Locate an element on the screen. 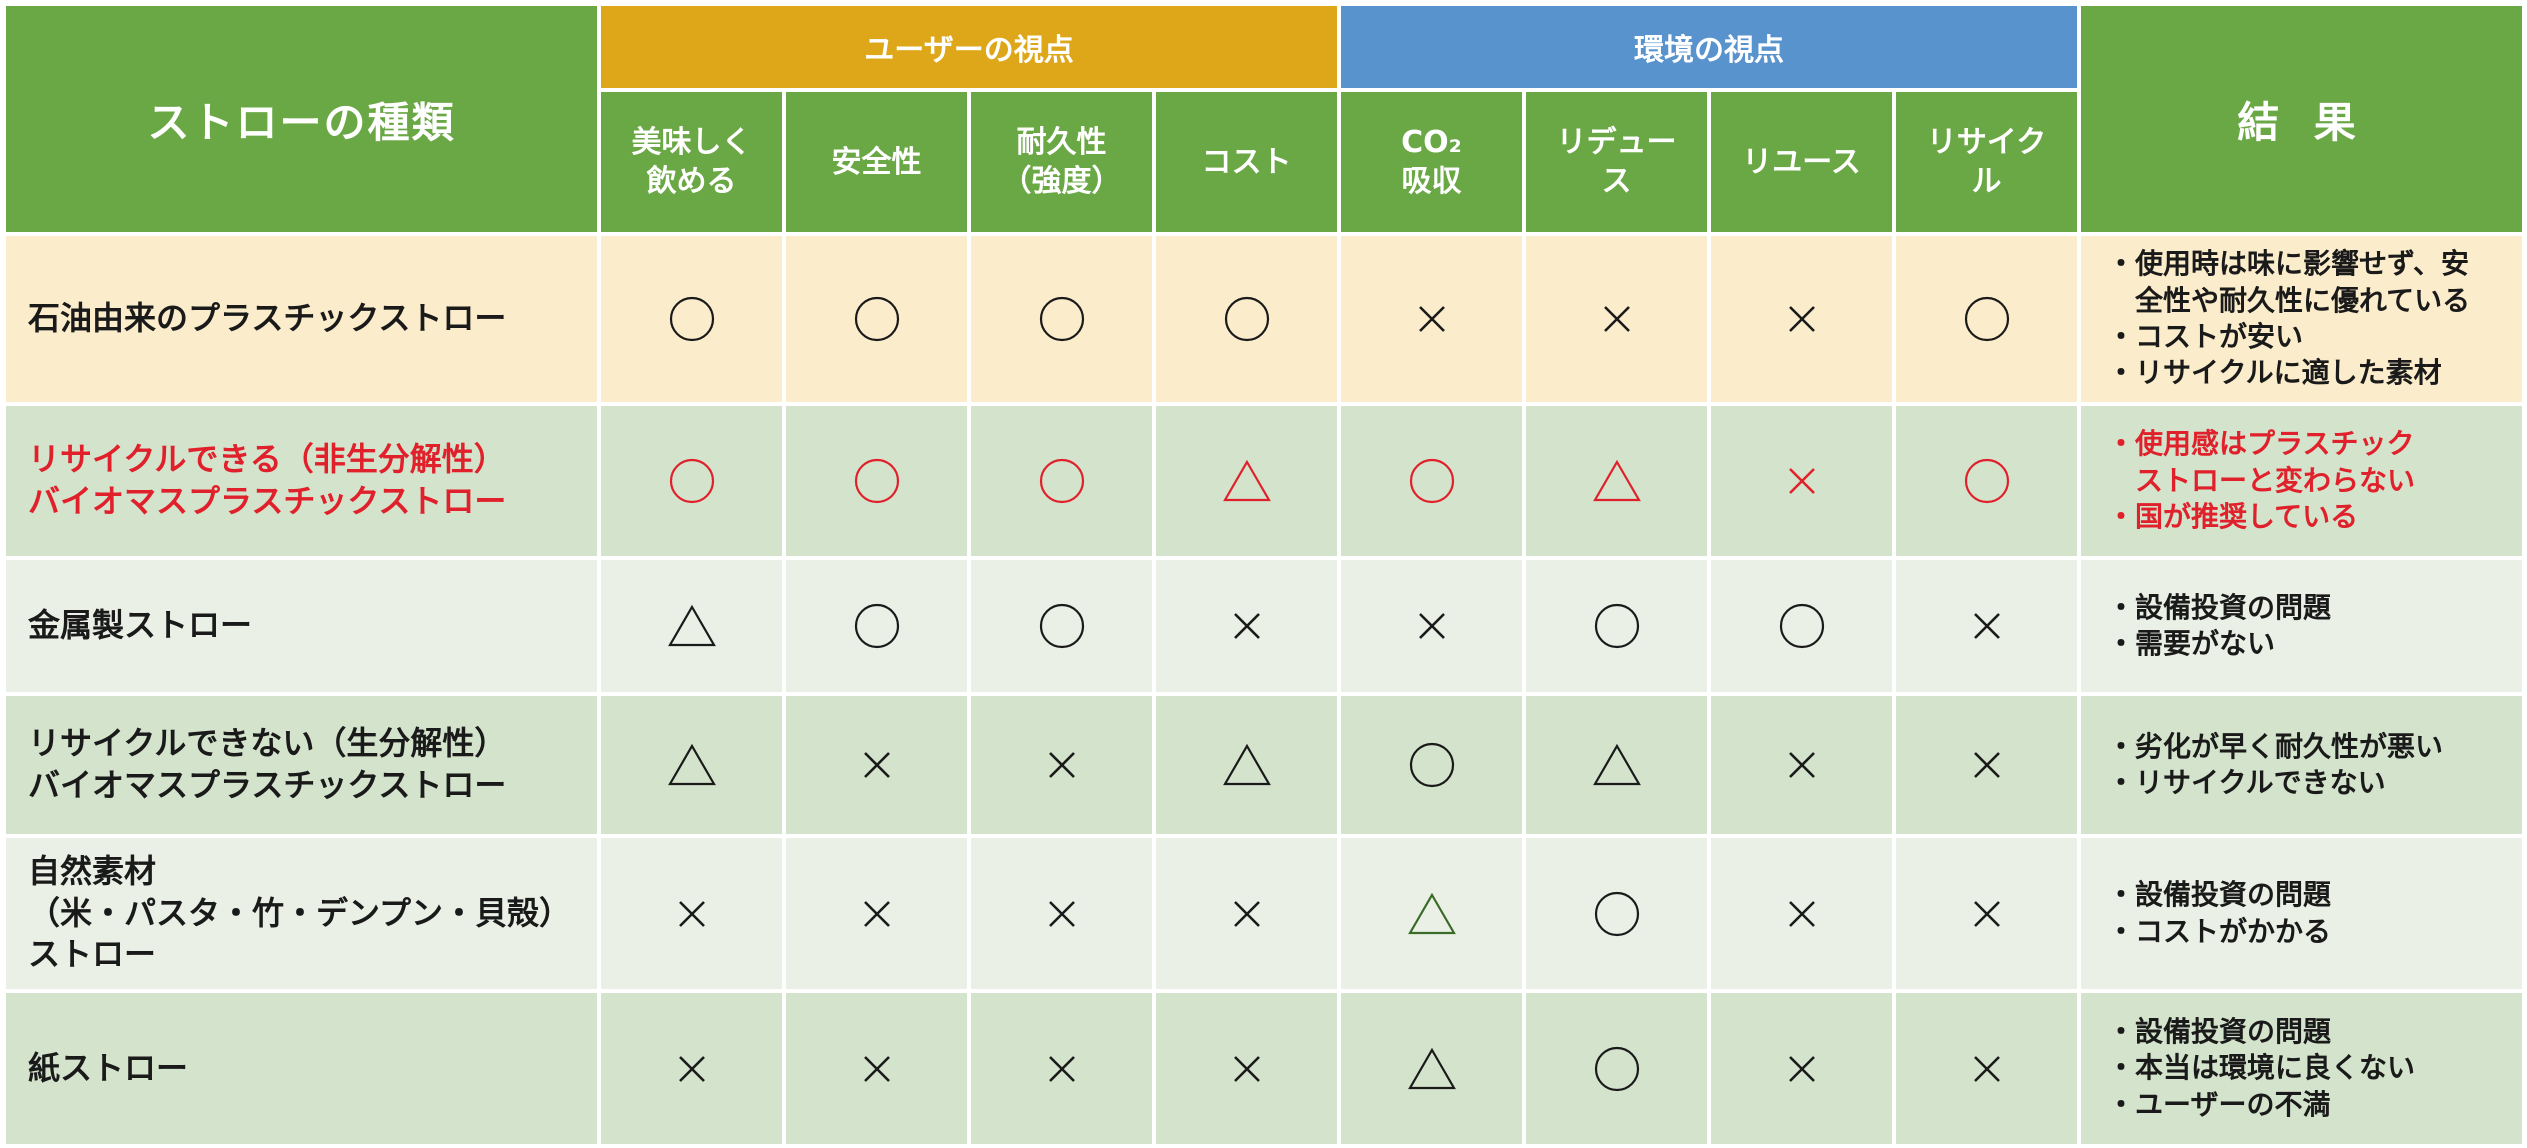  straw-type-name: 金属製ストロー is located at coordinates (301, 626).